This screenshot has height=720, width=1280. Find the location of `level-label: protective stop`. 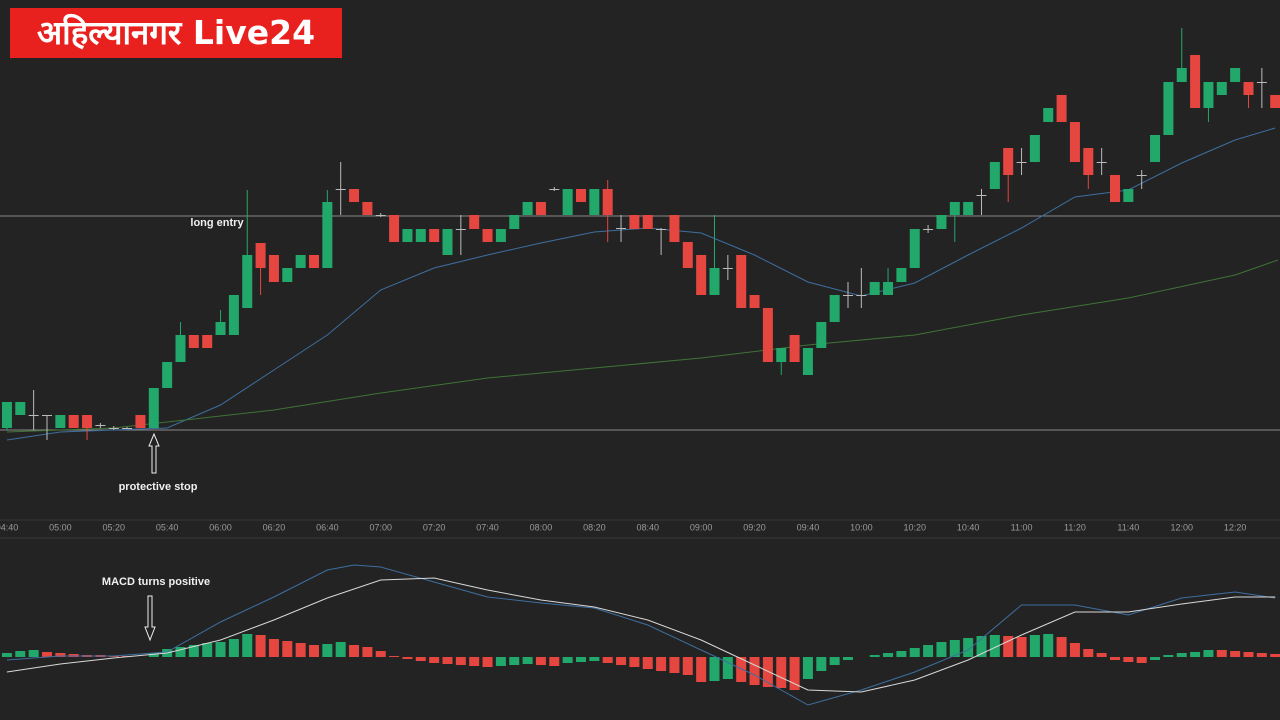

level-label: protective stop is located at coordinates (158, 487).